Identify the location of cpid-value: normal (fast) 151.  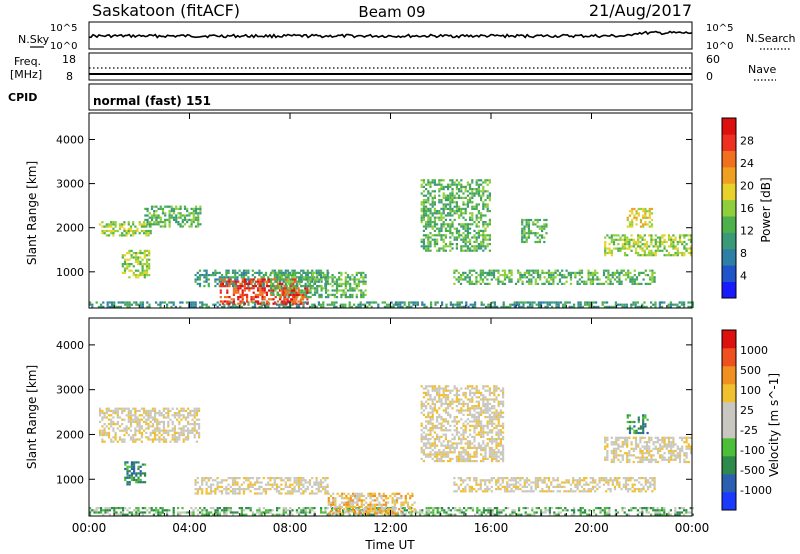
(152, 101).